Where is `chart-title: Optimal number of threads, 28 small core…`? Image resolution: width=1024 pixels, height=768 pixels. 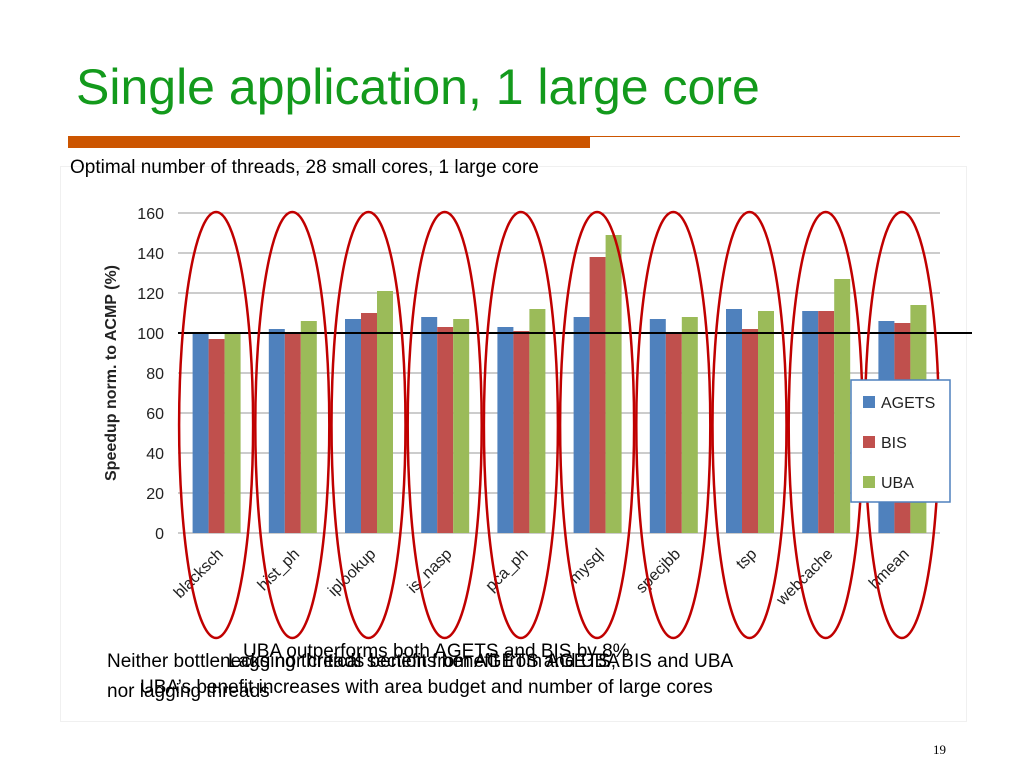
chart-title: Optimal number of threads, 28 small core… is located at coordinates (304, 167).